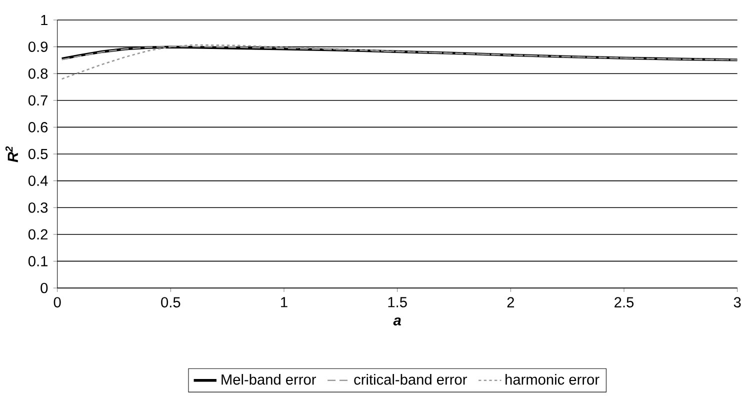 The width and height of the screenshot is (742, 408). Describe the element at coordinates (553, 379) in the screenshot. I see `legend-label: harmonic error` at that location.